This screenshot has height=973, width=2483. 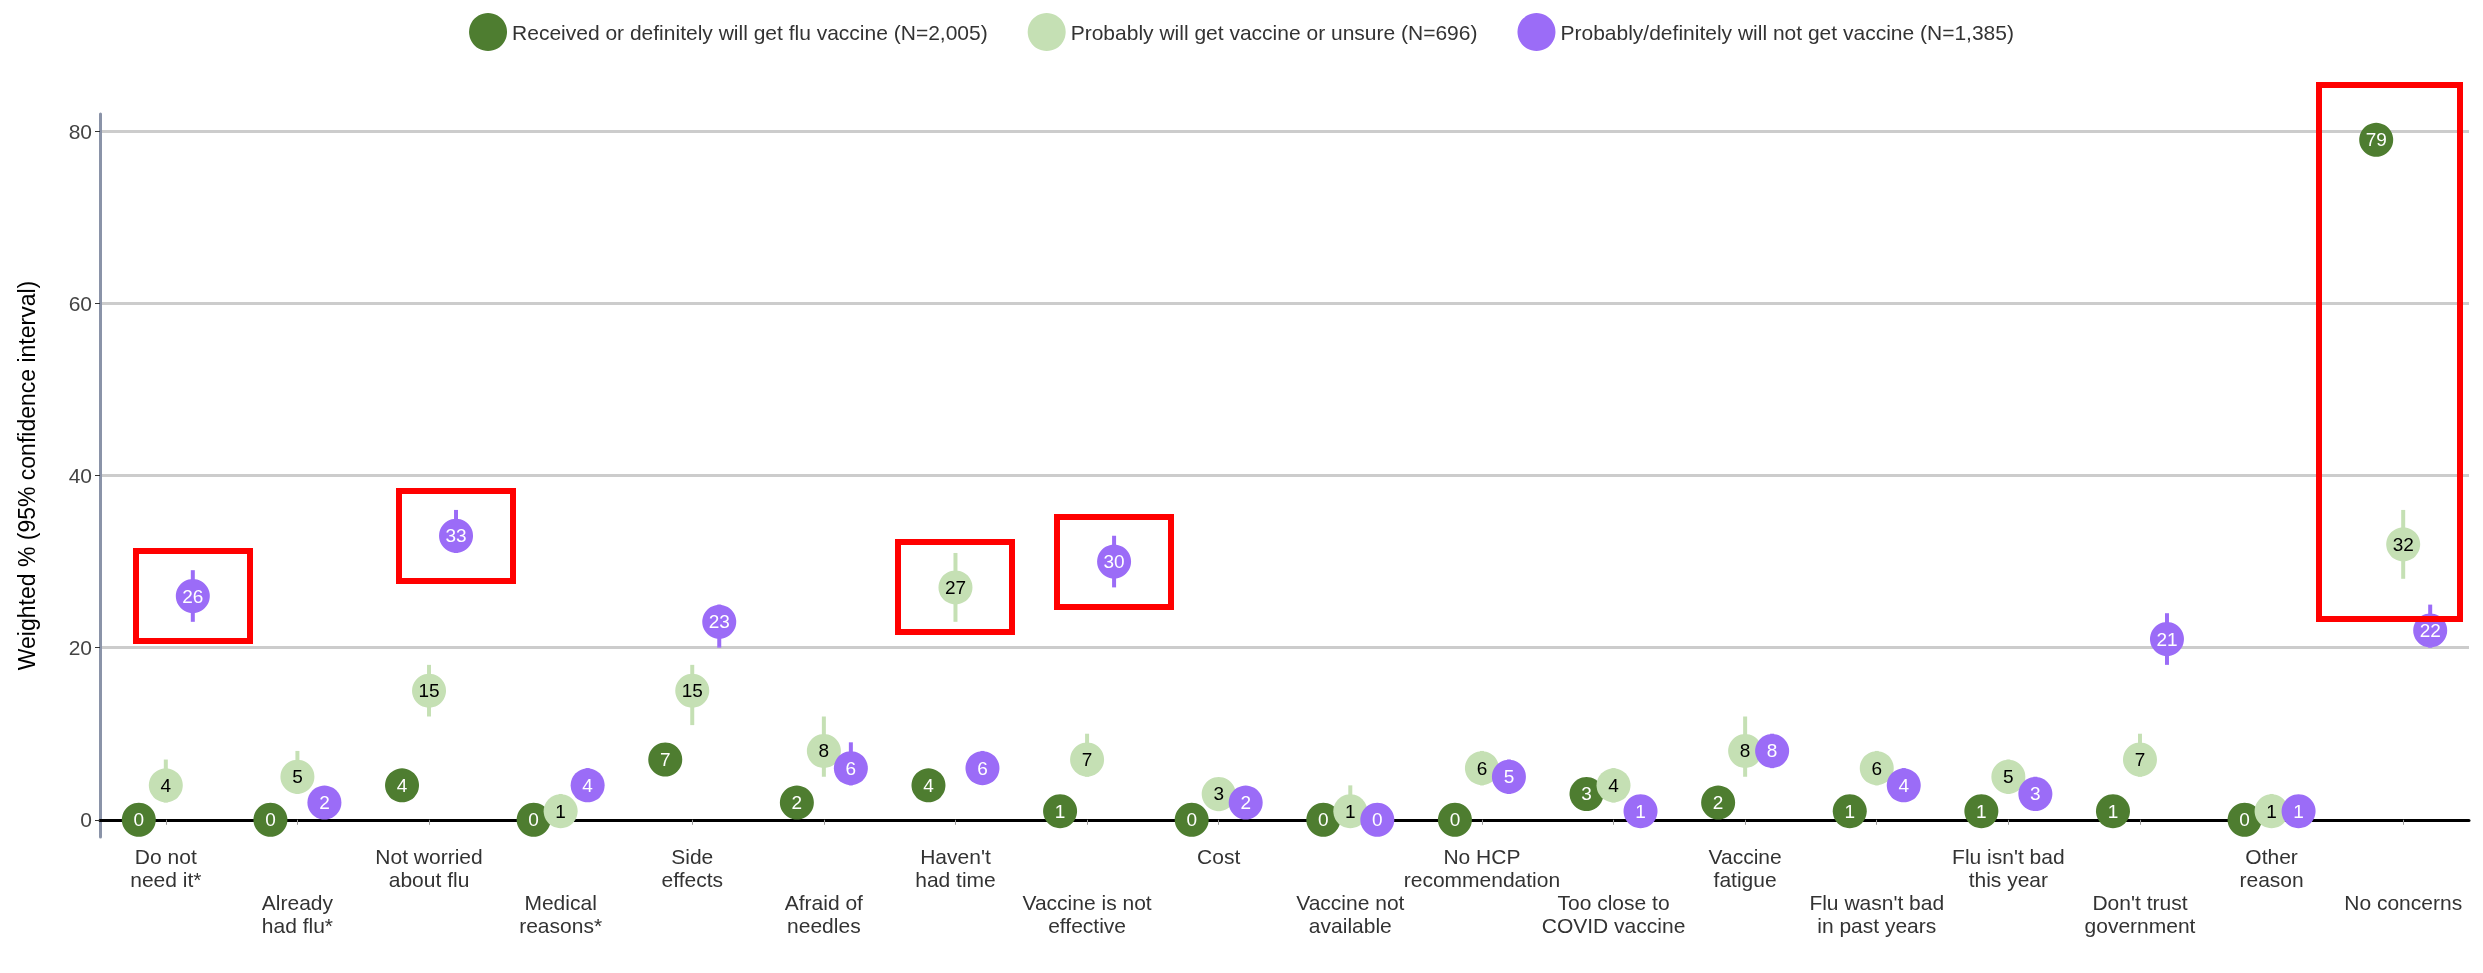 What do you see at coordinates (297, 914) in the screenshot?
I see `x-tick-label: Already had flu*` at bounding box center [297, 914].